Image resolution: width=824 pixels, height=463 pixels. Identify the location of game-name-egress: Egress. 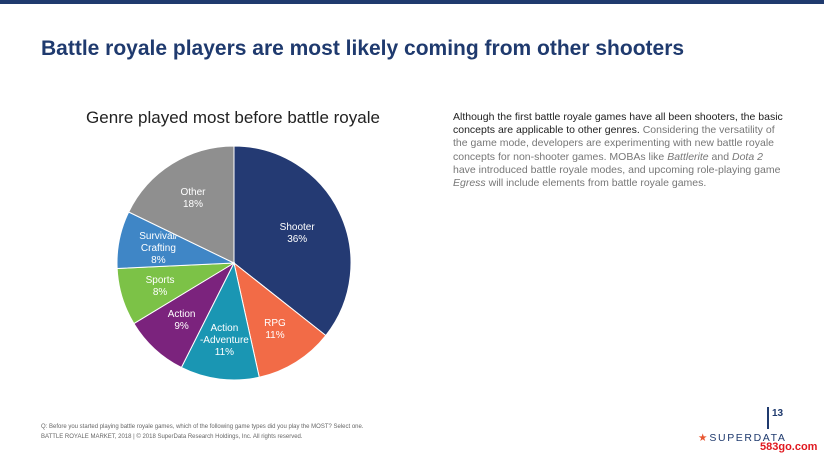
(469, 183).